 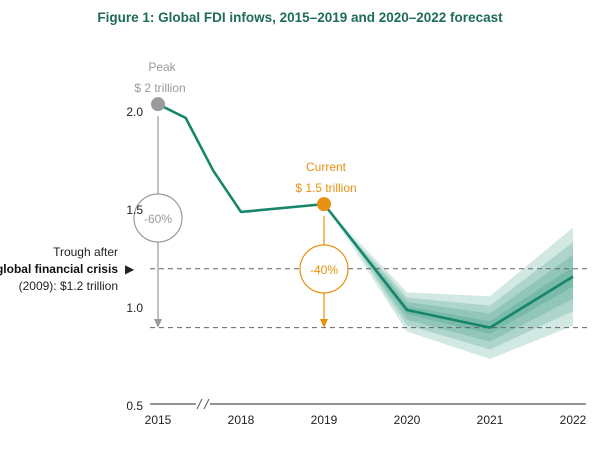 I want to click on x-tick-label: 2022, so click(x=573, y=420).